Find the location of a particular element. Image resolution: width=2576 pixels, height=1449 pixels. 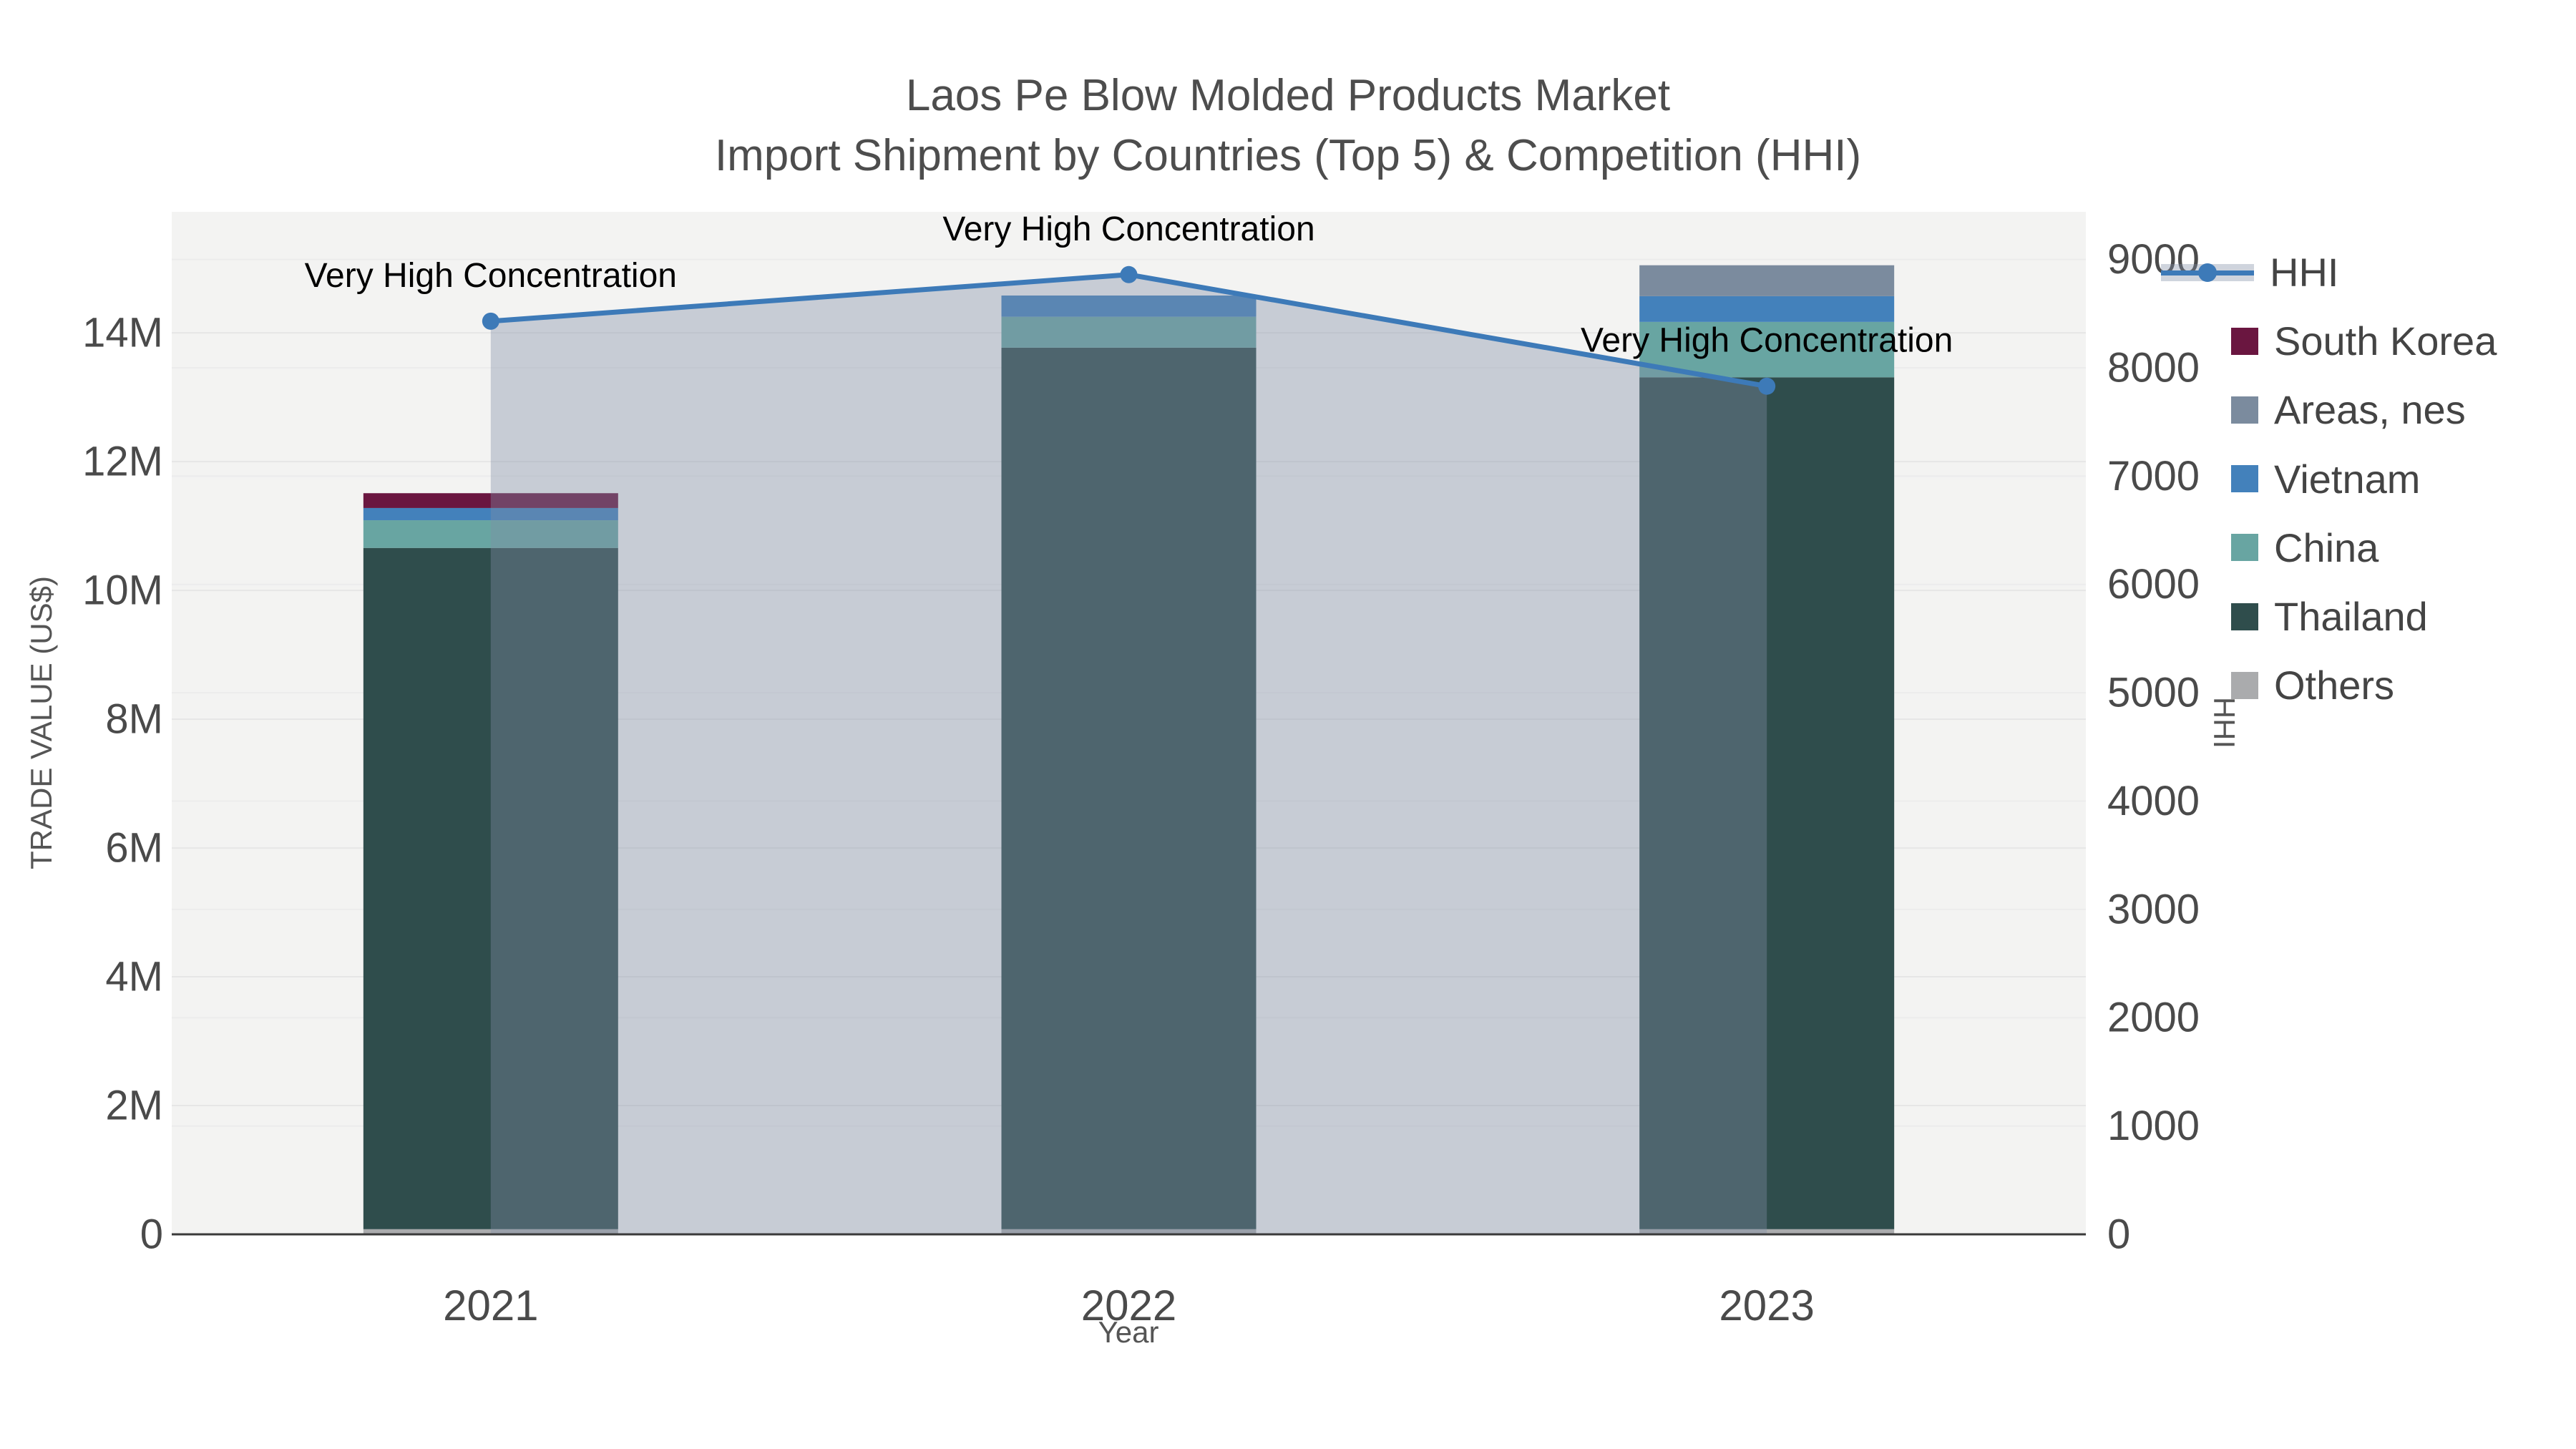

annotation-2021: Very High Concentration is located at coordinates (491, 276).